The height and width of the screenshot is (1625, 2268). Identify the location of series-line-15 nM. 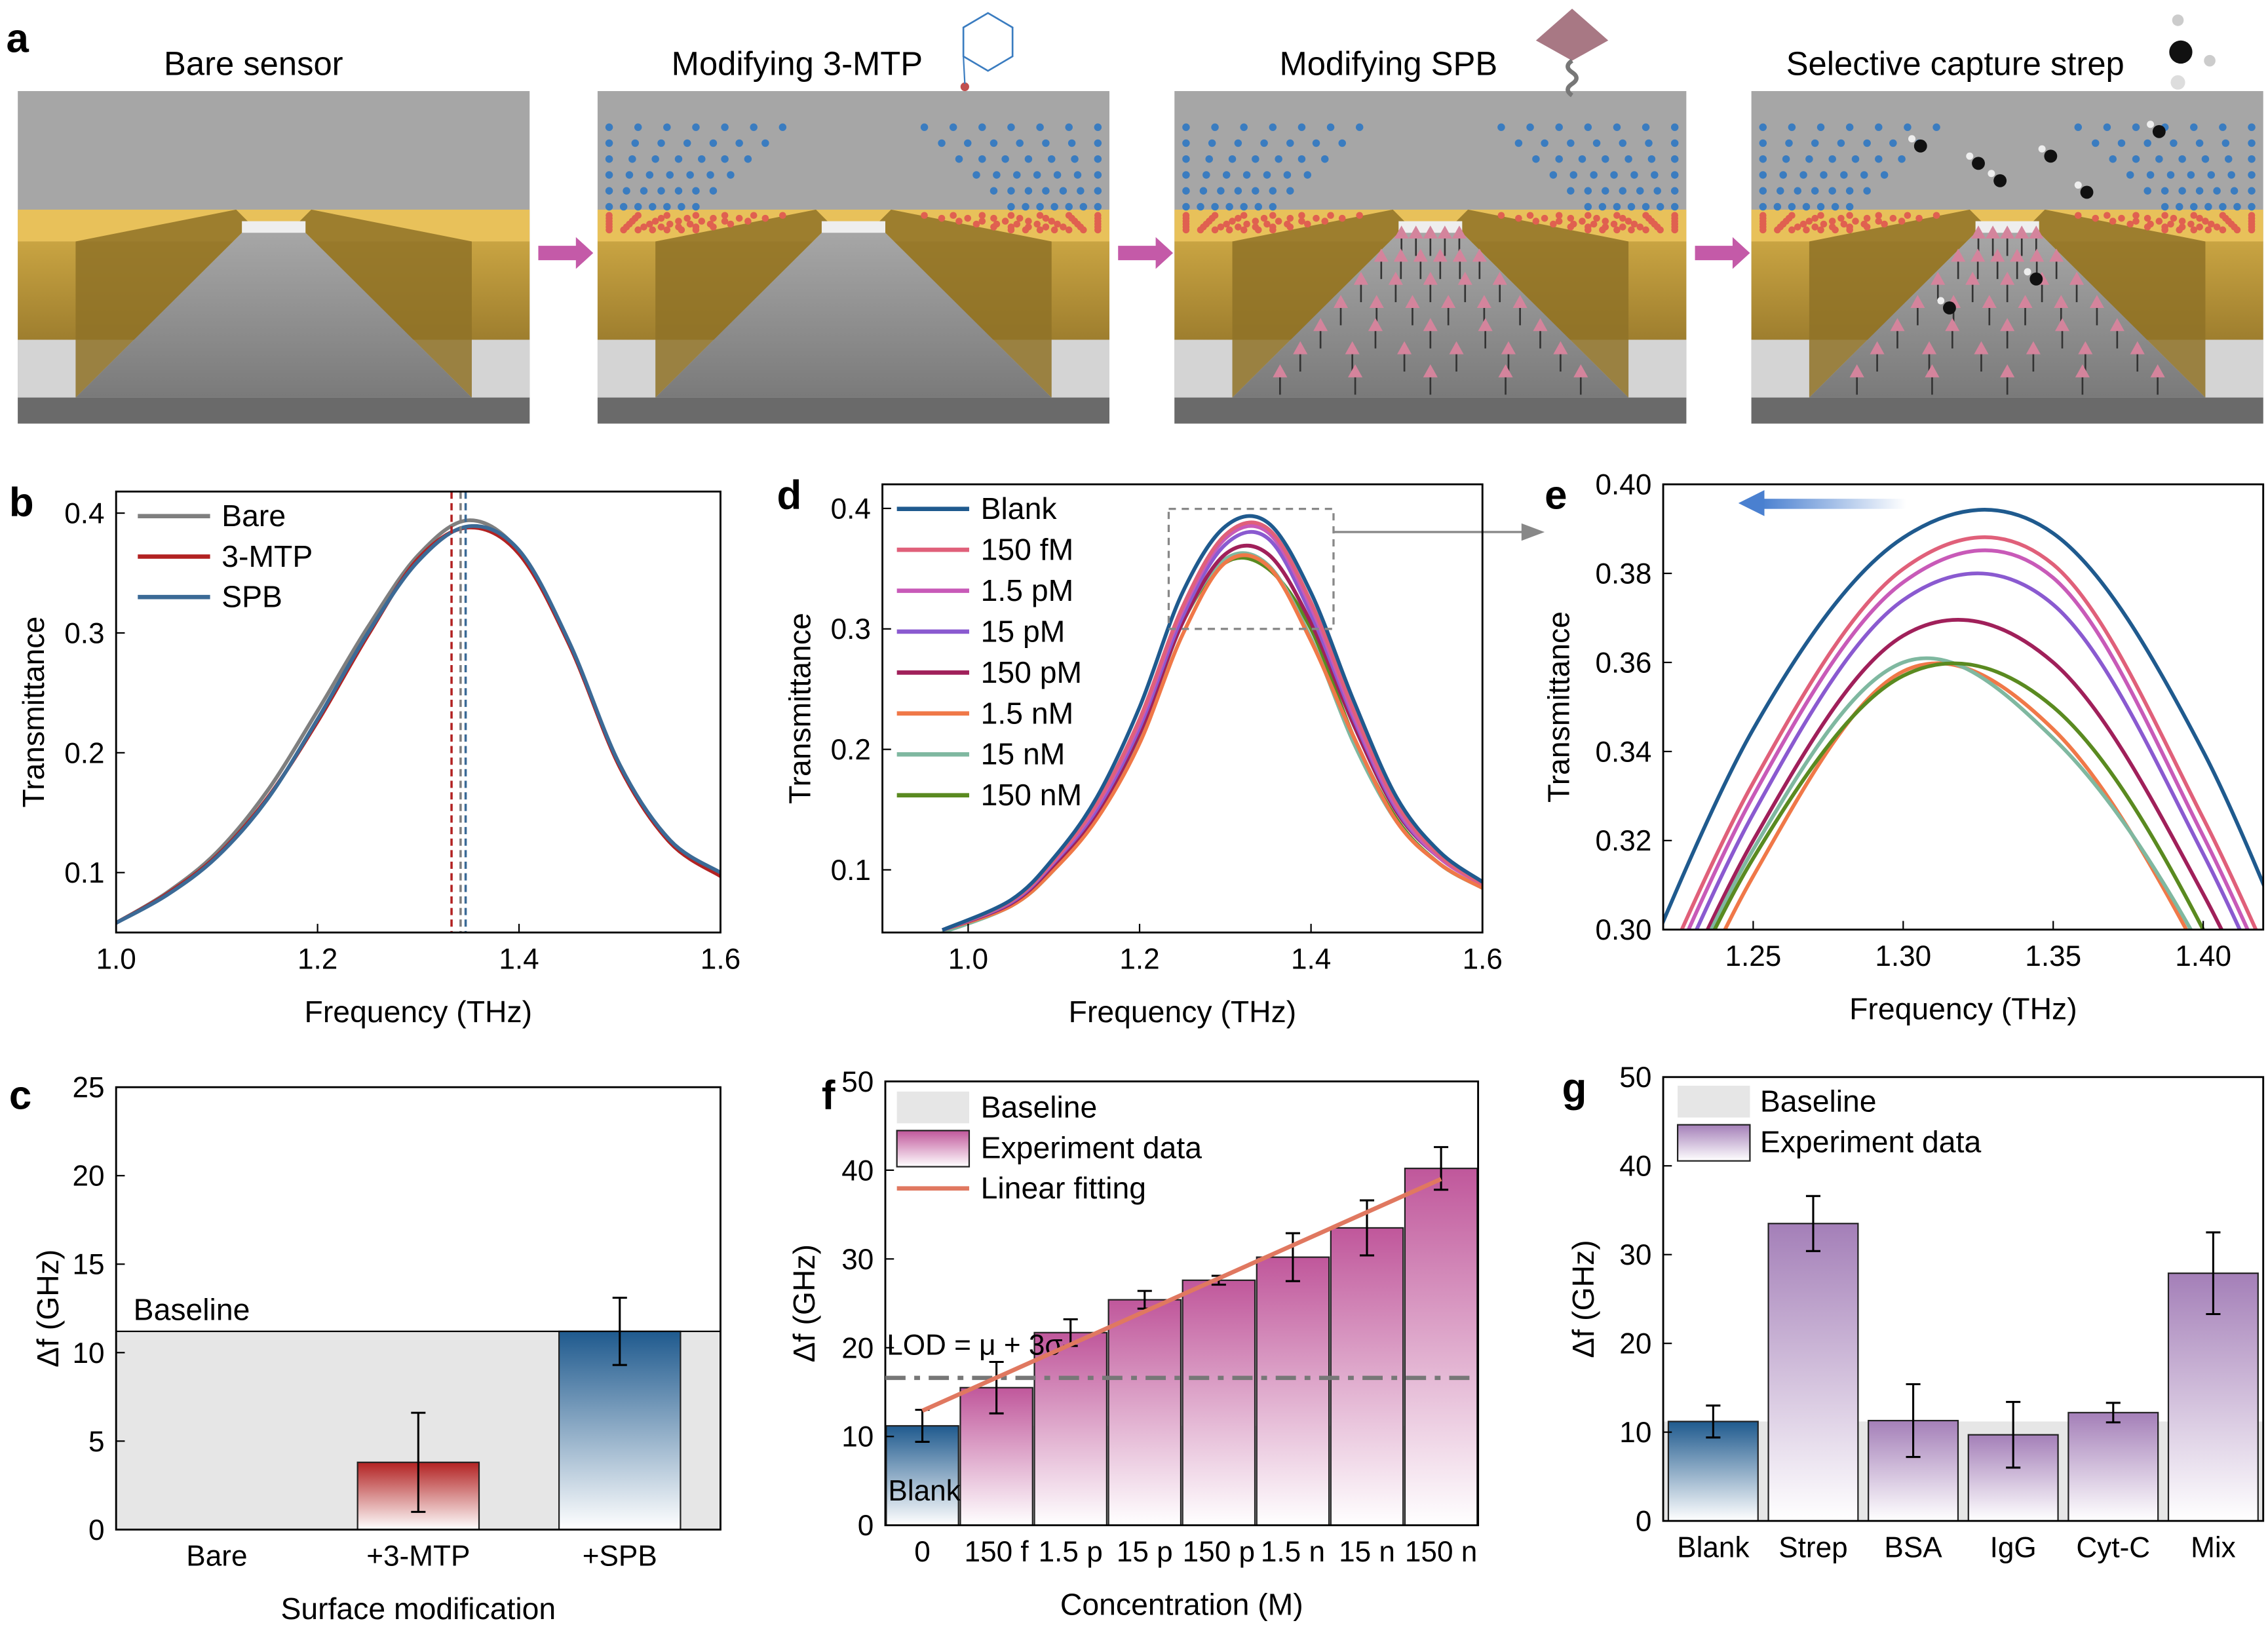
(1951, 793).